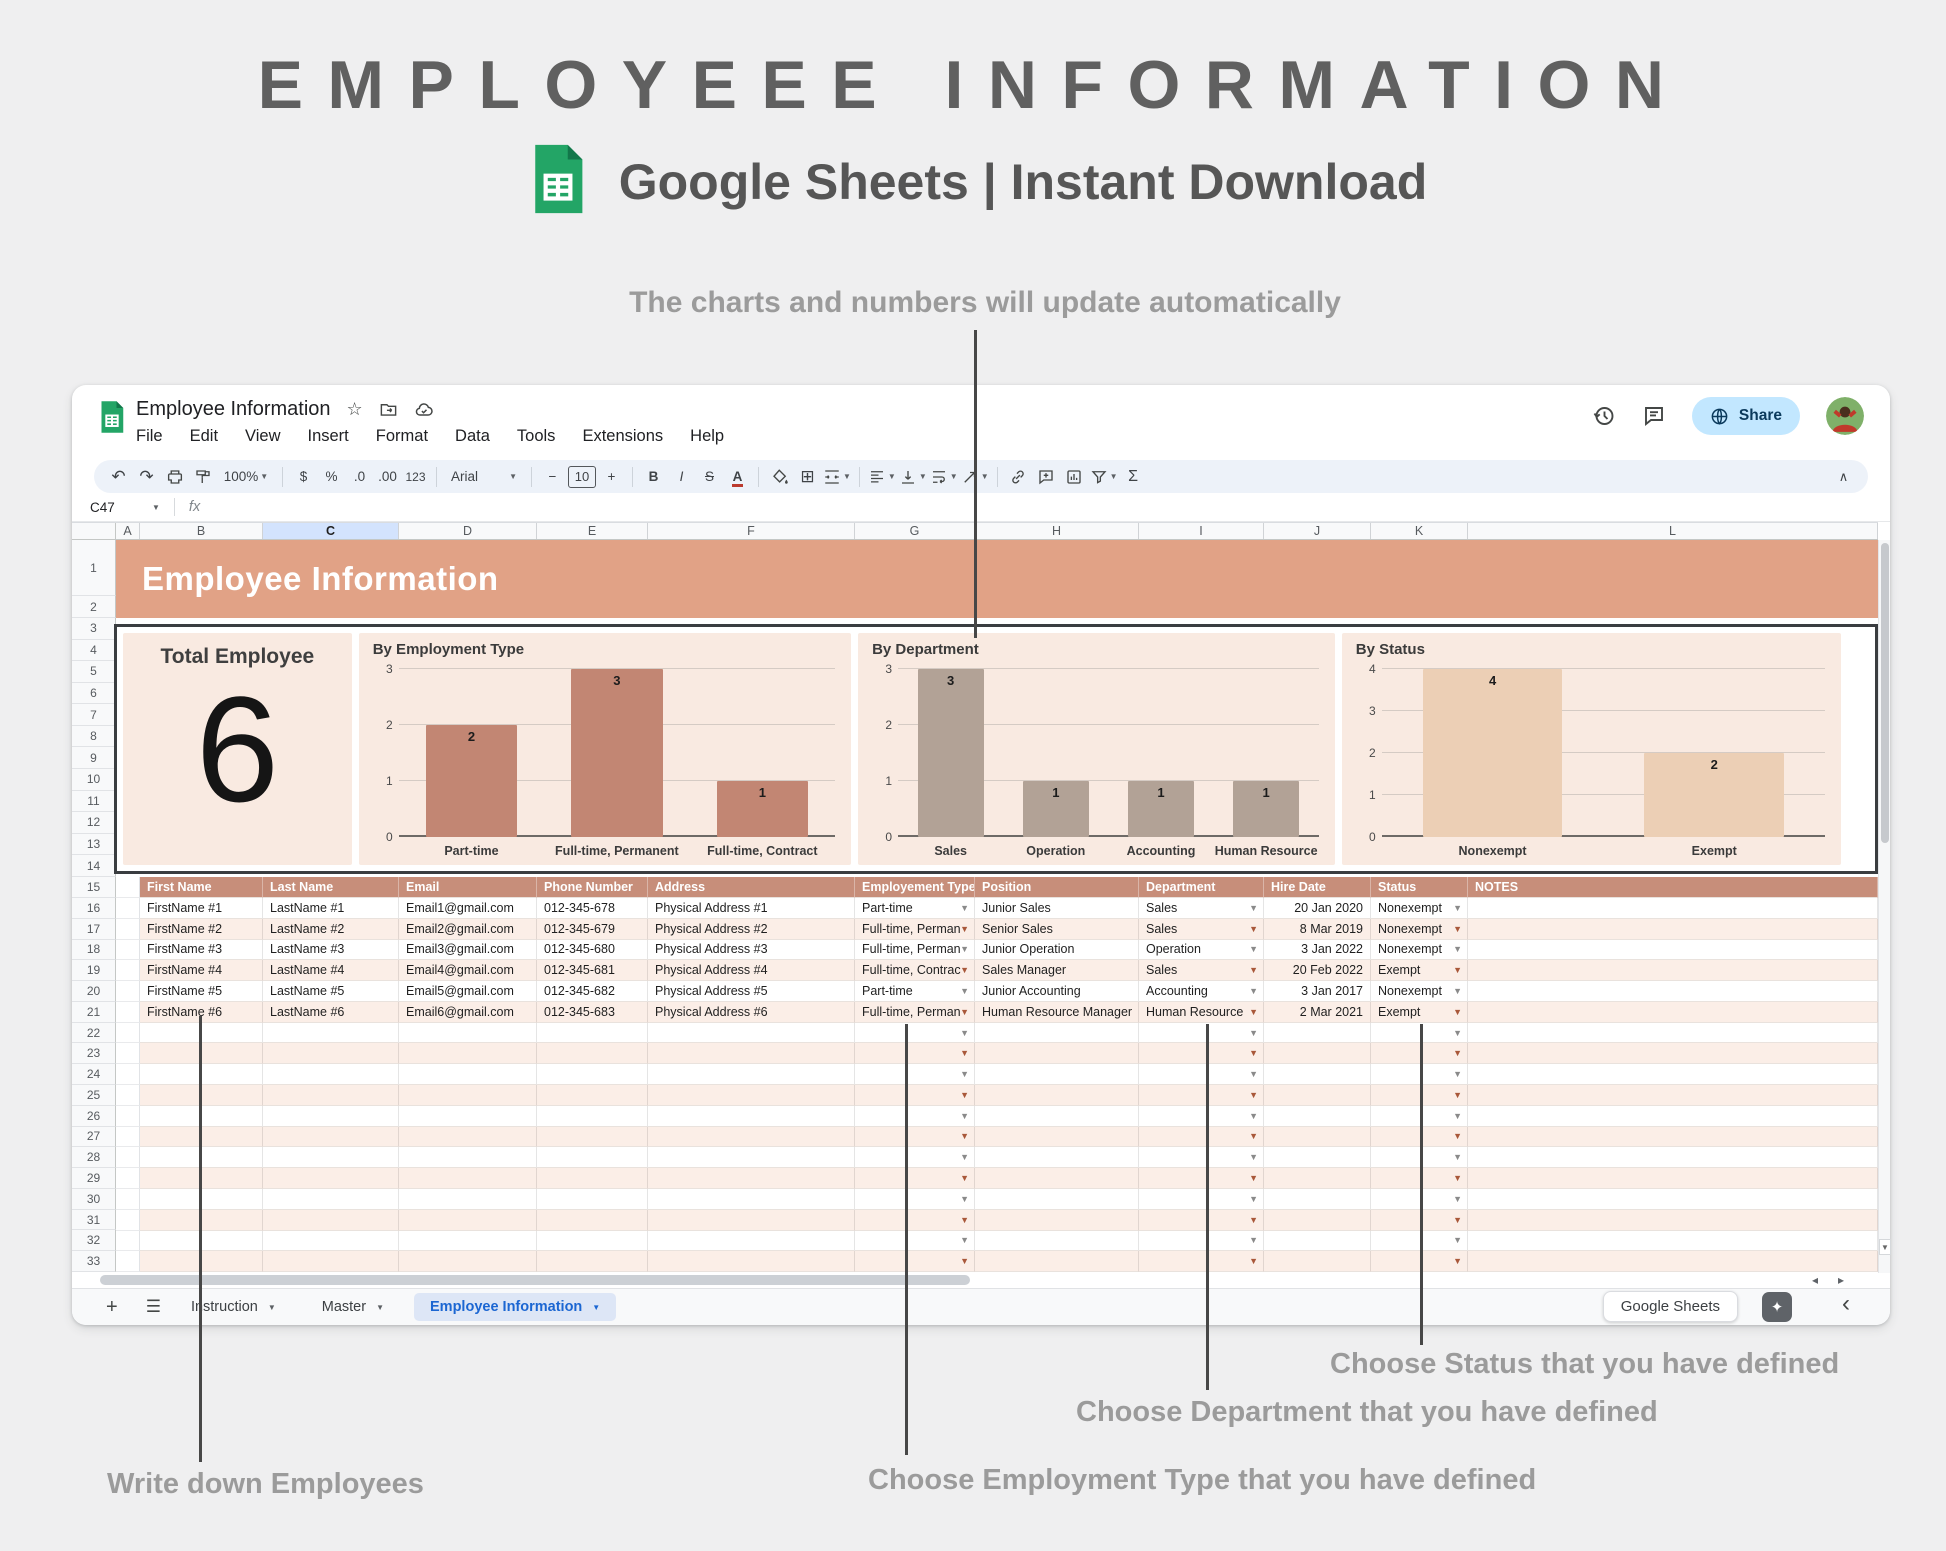 The image size is (1946, 1551). I want to click on row-header-3: 3, so click(94, 629).